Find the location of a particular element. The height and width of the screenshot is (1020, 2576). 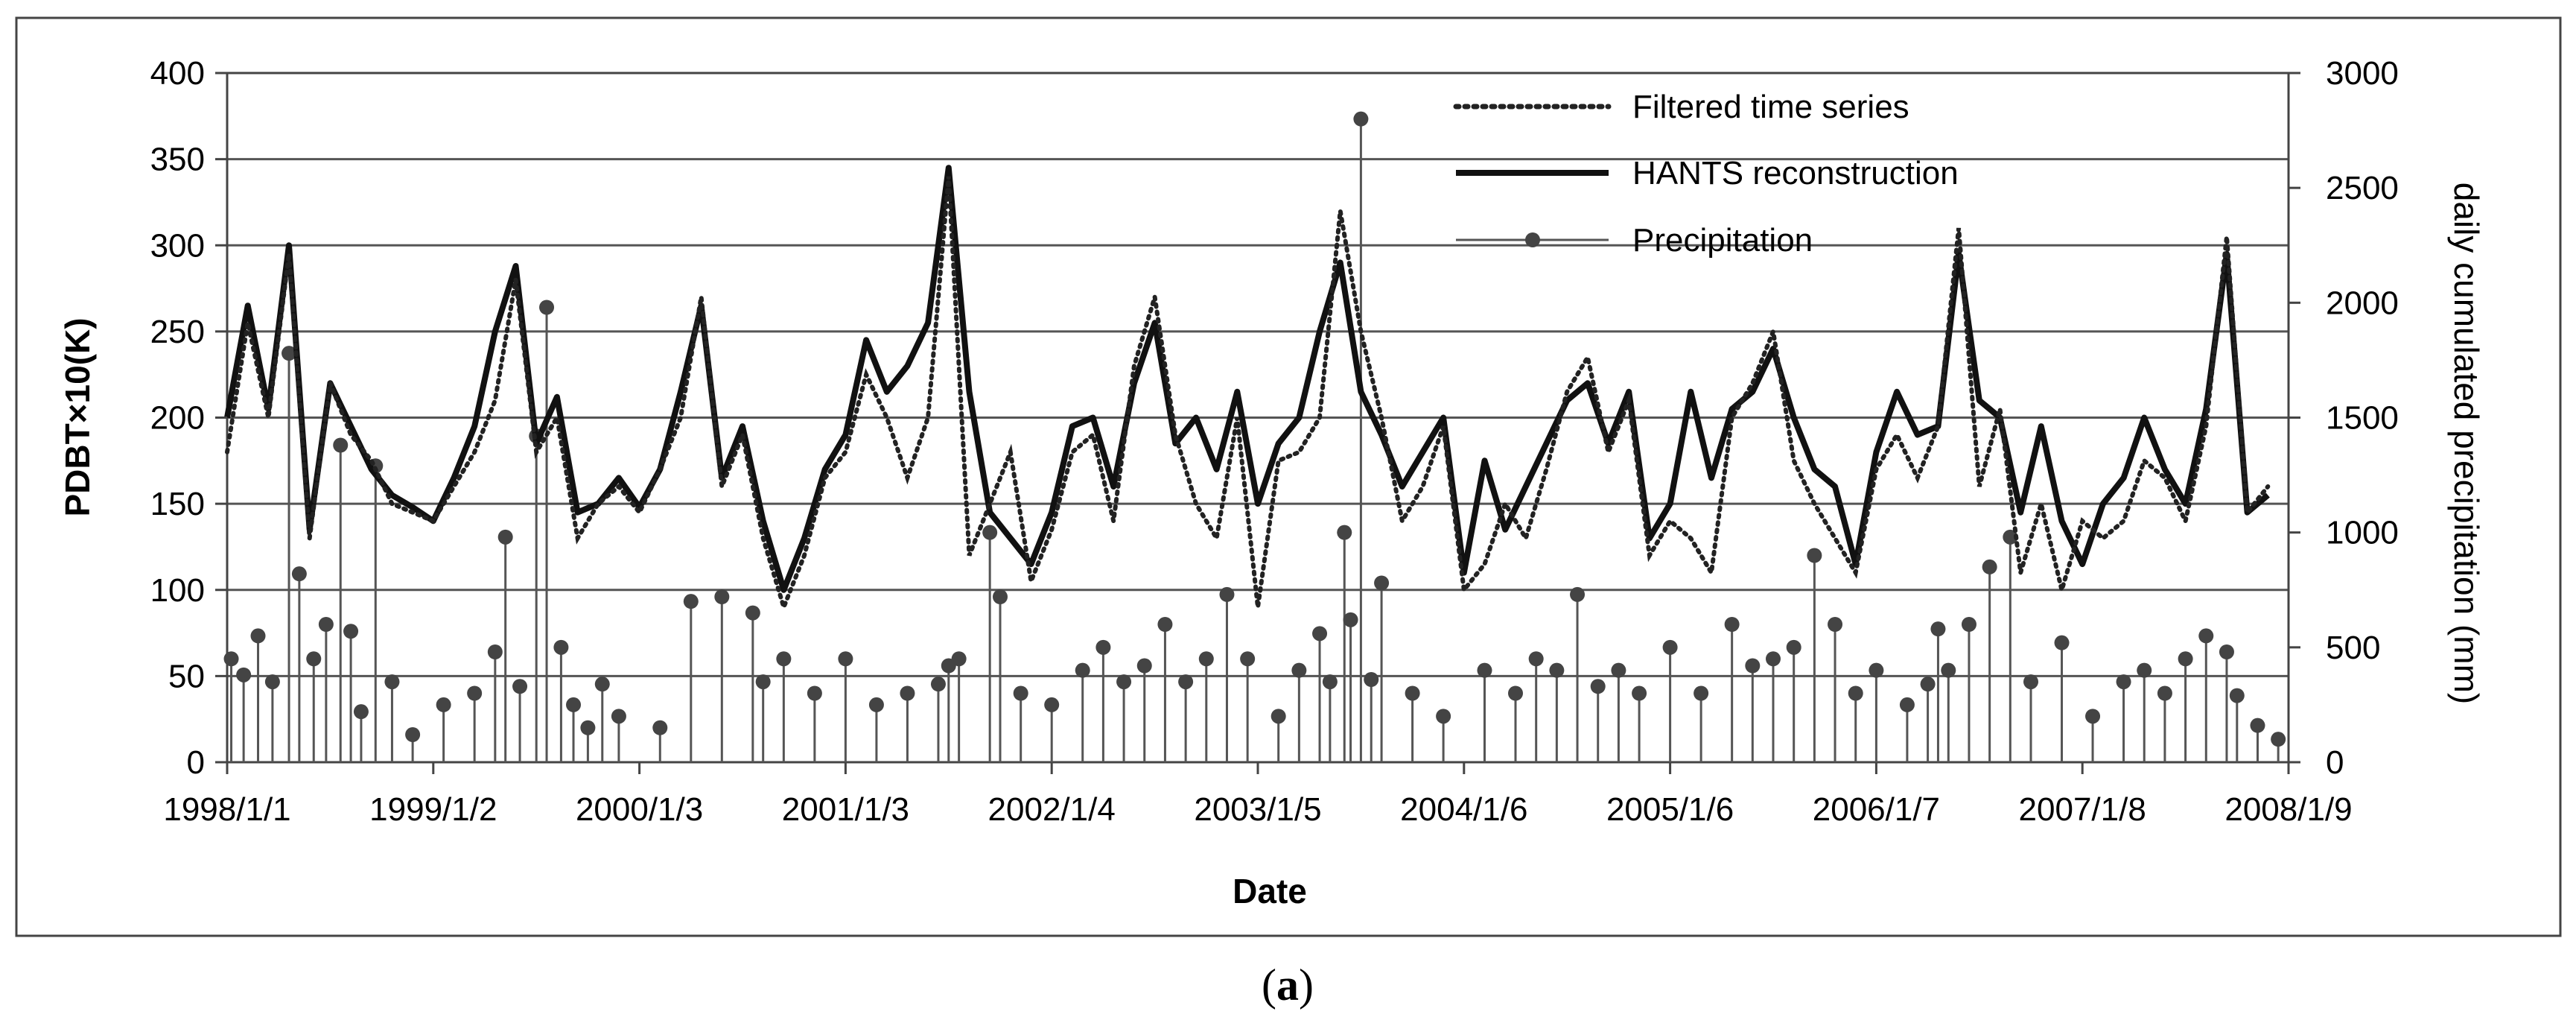

y-left-tick-label: 50 is located at coordinates (186, 676).